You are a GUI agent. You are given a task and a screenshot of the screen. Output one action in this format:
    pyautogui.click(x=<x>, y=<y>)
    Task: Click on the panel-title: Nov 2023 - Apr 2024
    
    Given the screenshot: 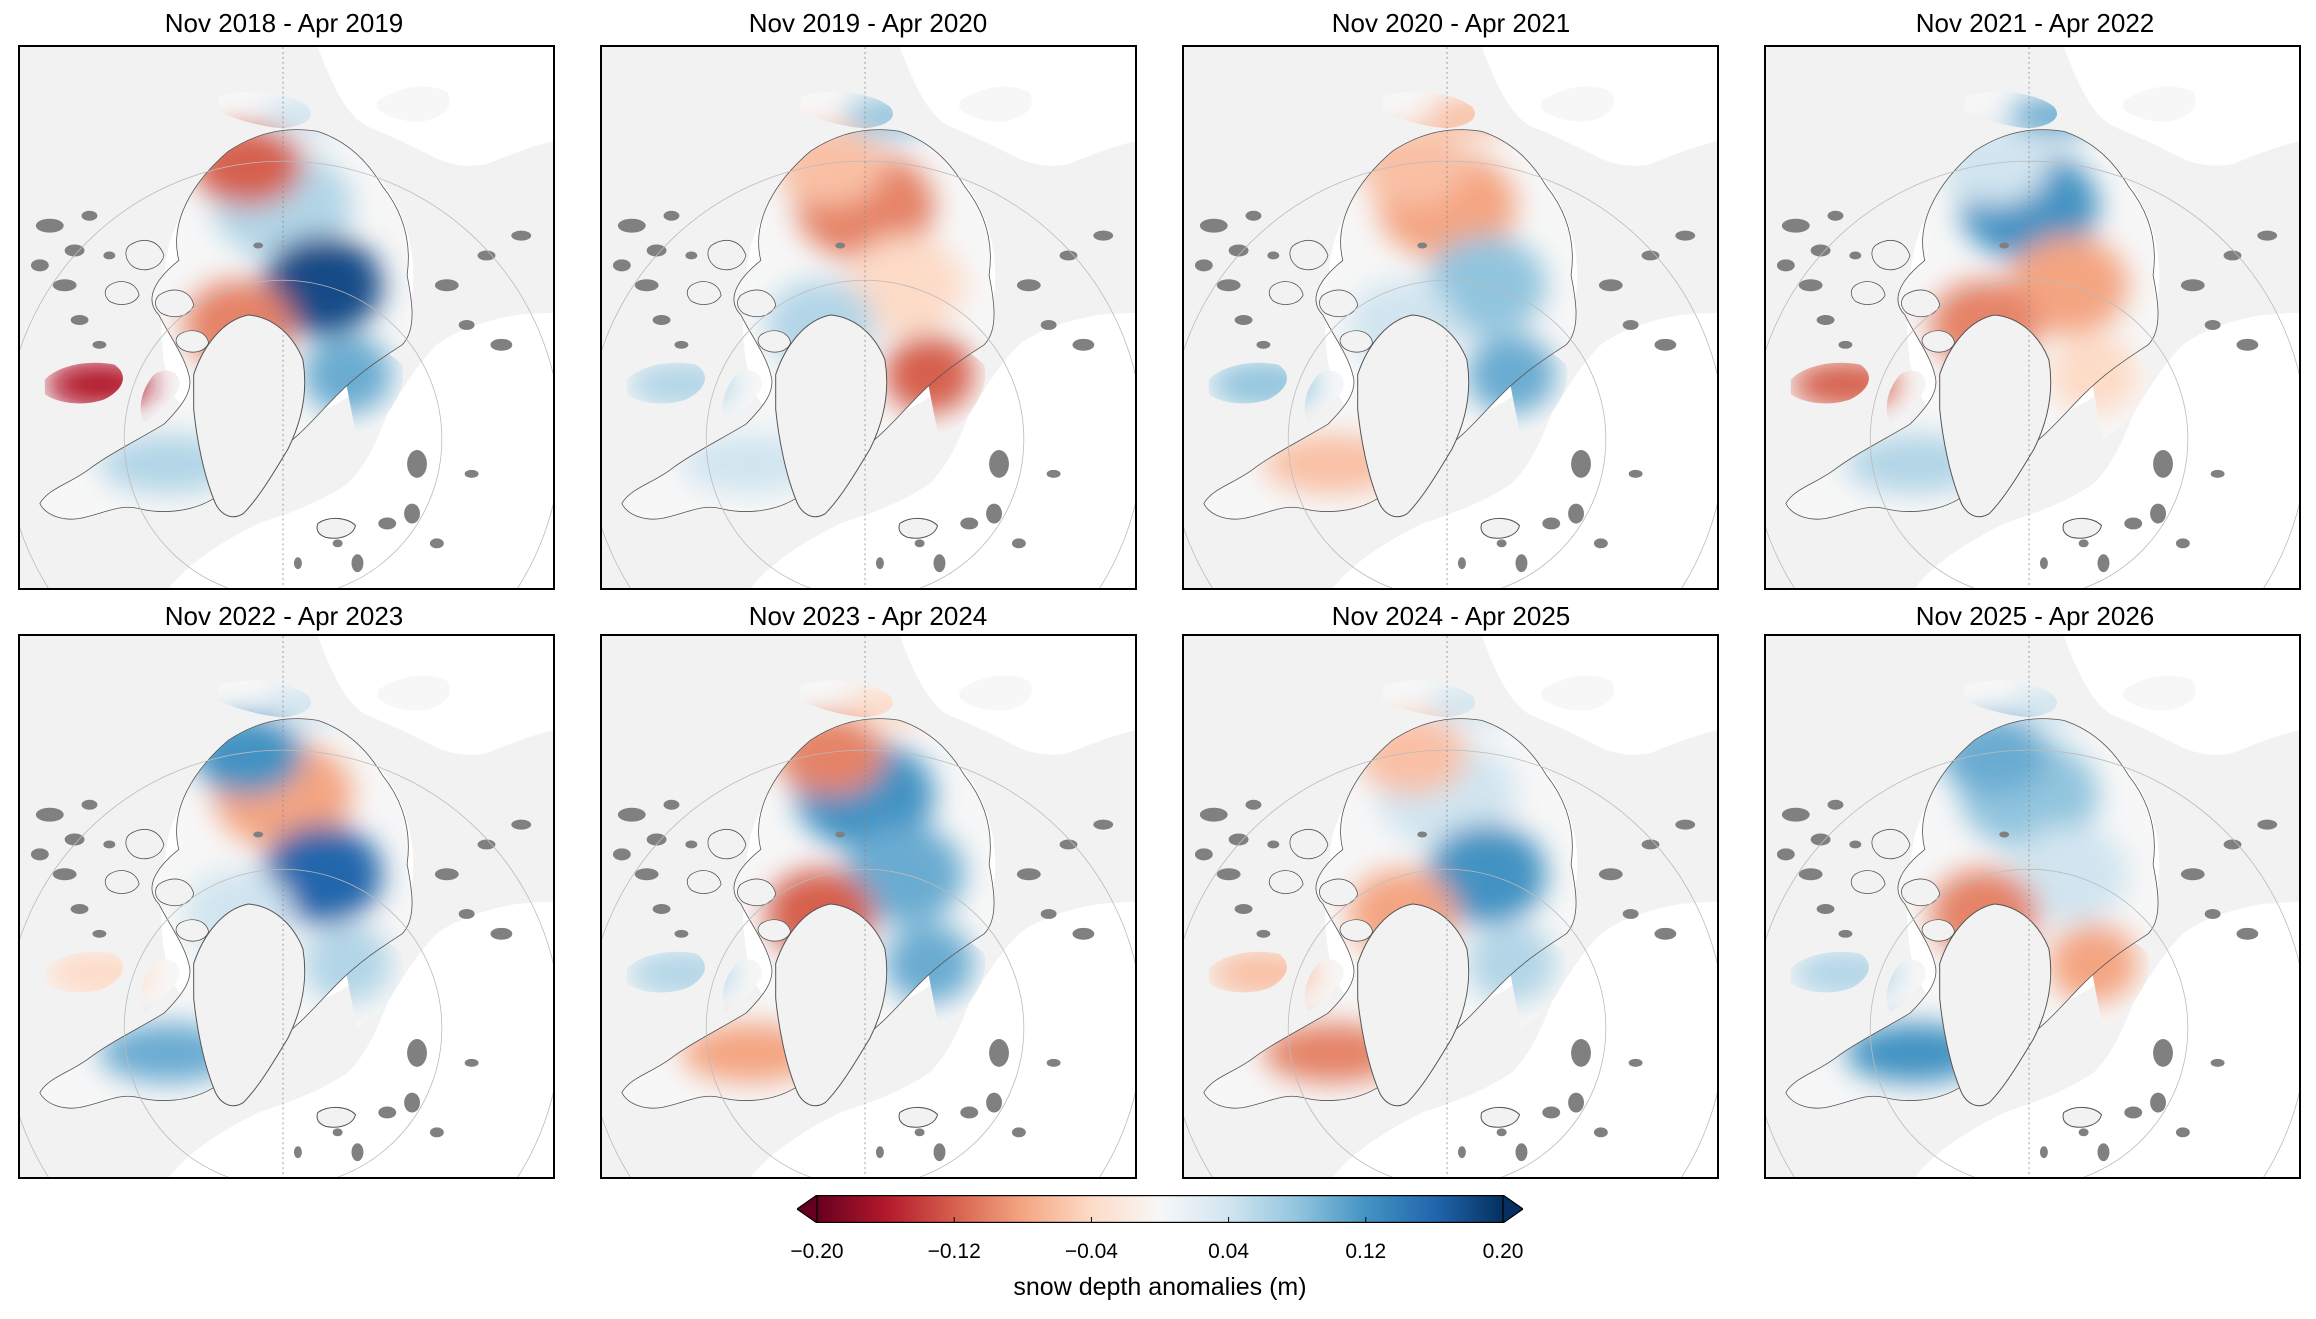 What is the action you would take?
    pyautogui.click(x=868, y=616)
    